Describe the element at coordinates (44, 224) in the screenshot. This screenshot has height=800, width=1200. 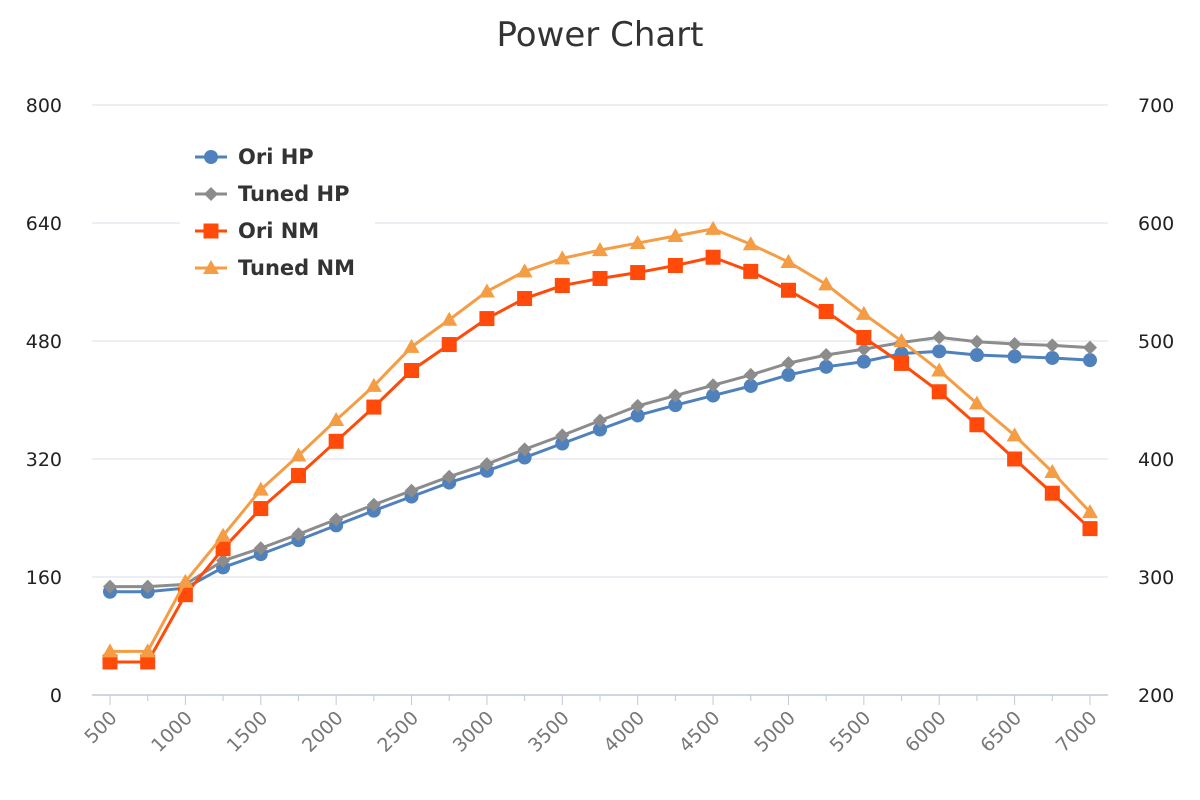
I see `left-axis-tick-label: 640` at that location.